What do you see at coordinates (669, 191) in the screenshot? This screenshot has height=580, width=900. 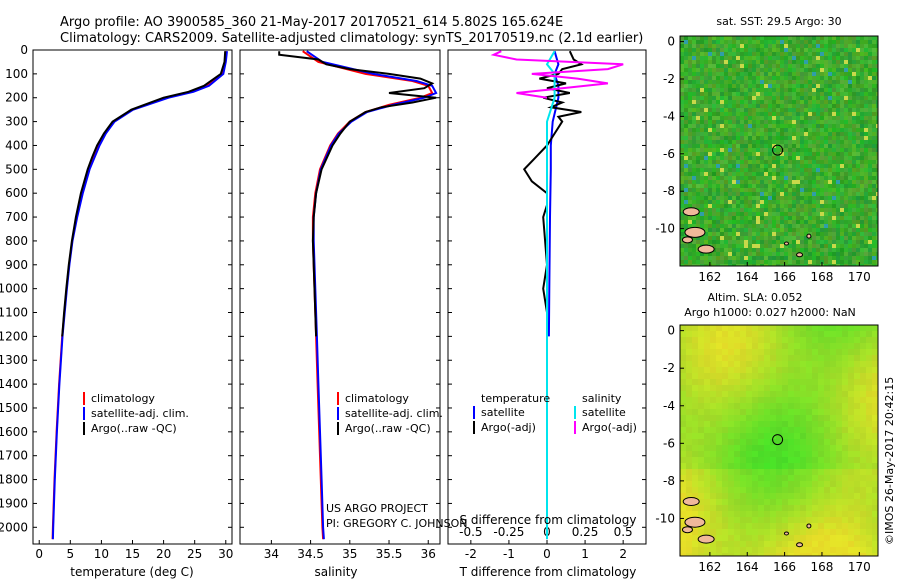 I see `sst-map-y-tick-label: -8` at bounding box center [669, 191].